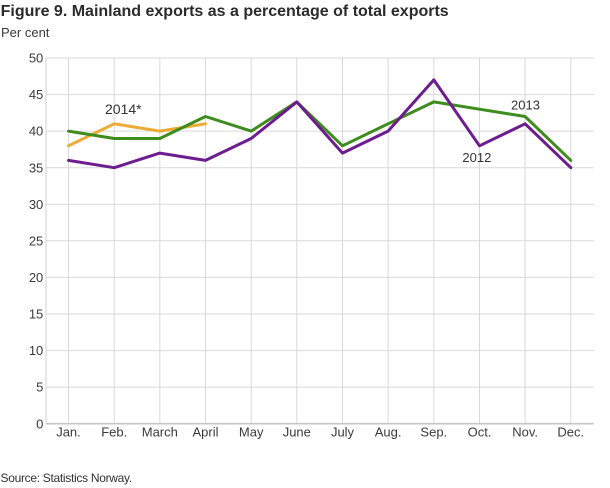 The width and height of the screenshot is (610, 488). Describe the element at coordinates (36, 131) in the screenshot. I see `svg-text: 40` at that location.